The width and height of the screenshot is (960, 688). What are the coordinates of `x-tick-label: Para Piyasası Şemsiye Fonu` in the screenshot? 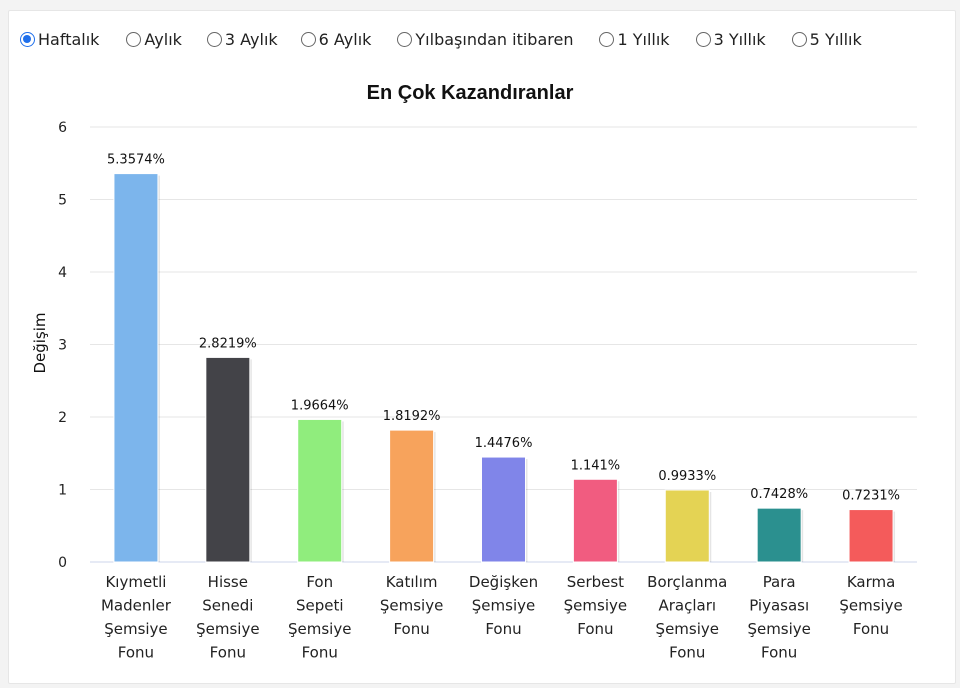 It's located at (778, 617).